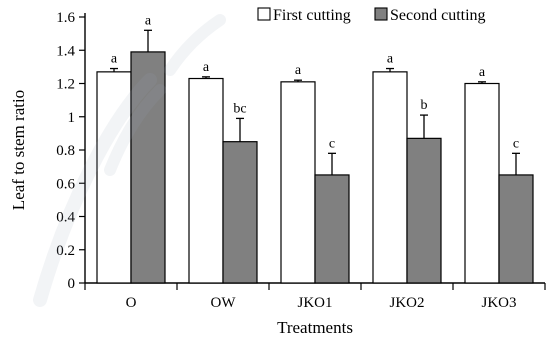 The width and height of the screenshot is (552, 341). Describe the element at coordinates (65, 85) in the screenshot. I see `y-tick-label: 1.2` at that location.